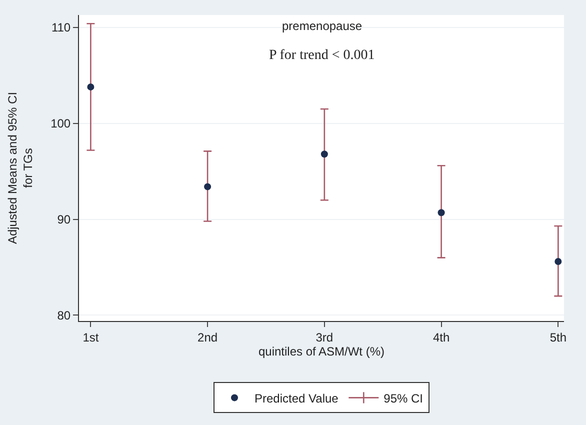 This screenshot has height=425, width=586. Describe the element at coordinates (321, 351) in the screenshot. I see `x-axis-title: quintiles of ASM/Wt (%)` at that location.